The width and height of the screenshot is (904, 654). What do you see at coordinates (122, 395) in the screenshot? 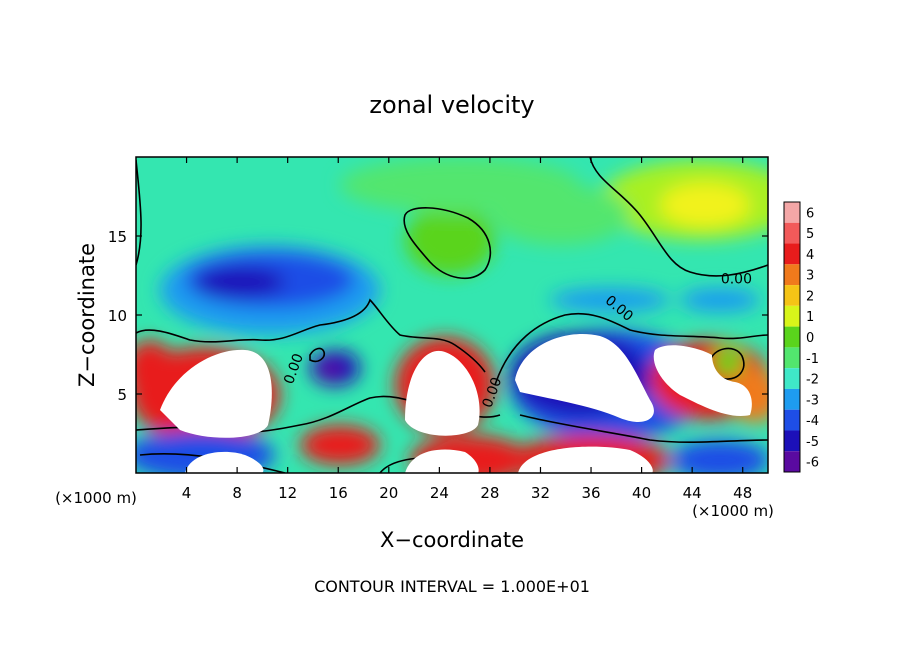
I see `y-tick-label: 5` at bounding box center [122, 395].